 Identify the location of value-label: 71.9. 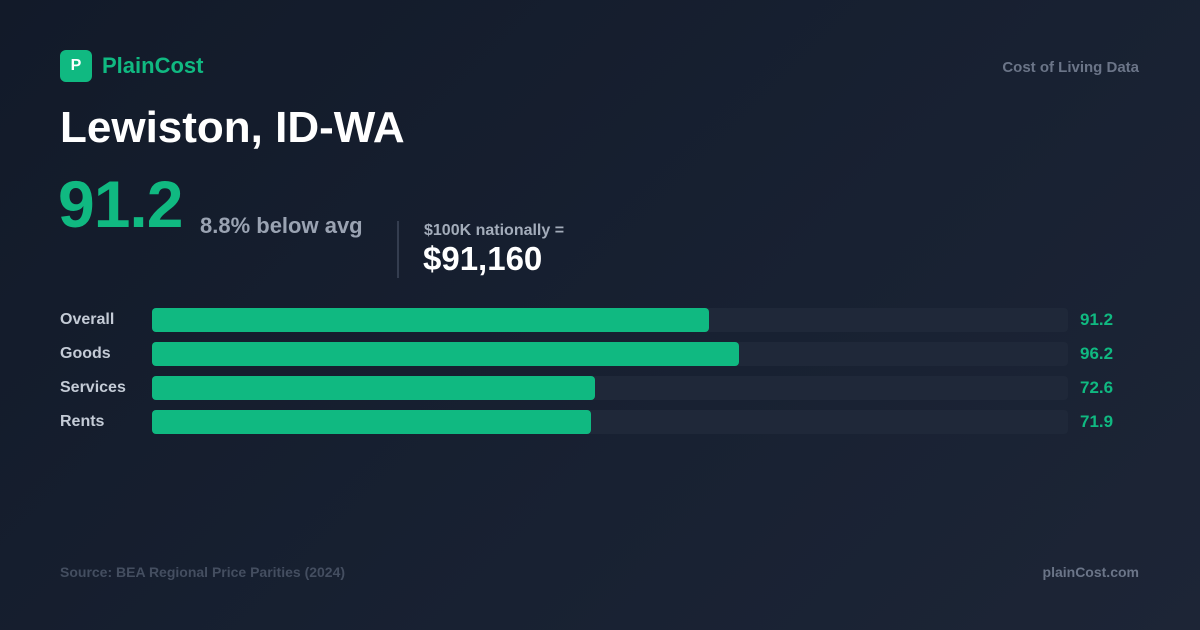
(1097, 421).